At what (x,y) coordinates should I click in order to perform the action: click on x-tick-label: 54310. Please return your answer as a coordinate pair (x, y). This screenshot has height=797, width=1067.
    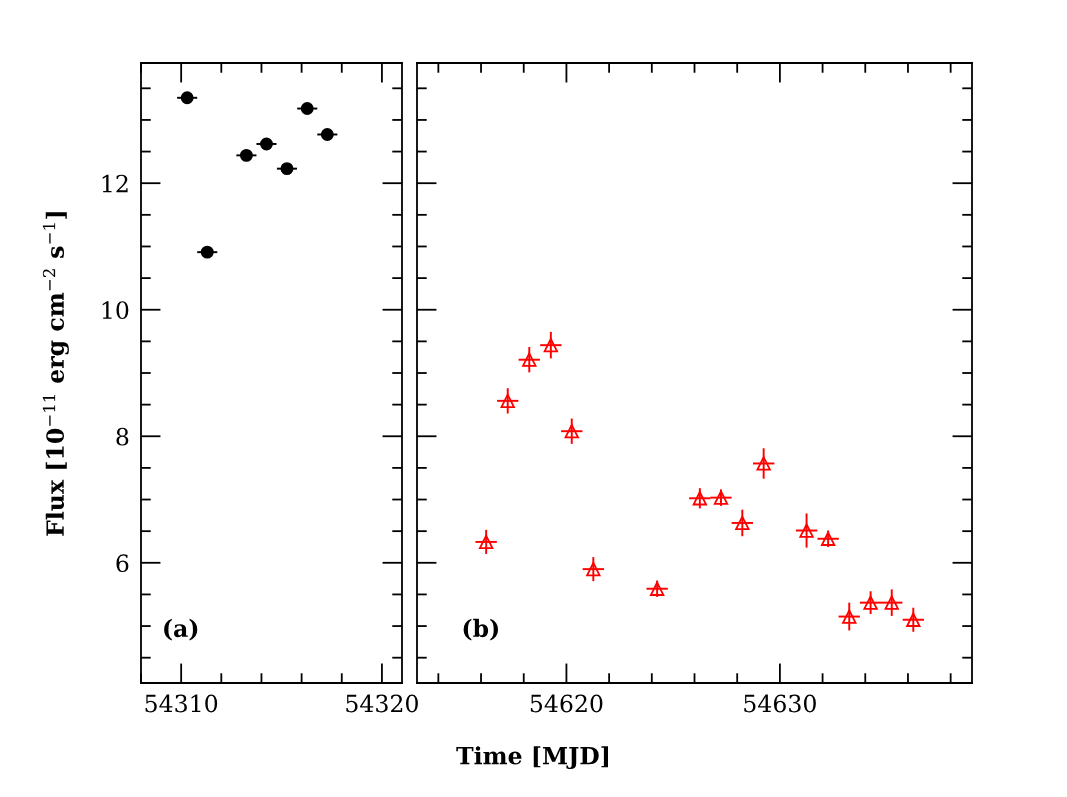
    Looking at the image, I should click on (181, 703).